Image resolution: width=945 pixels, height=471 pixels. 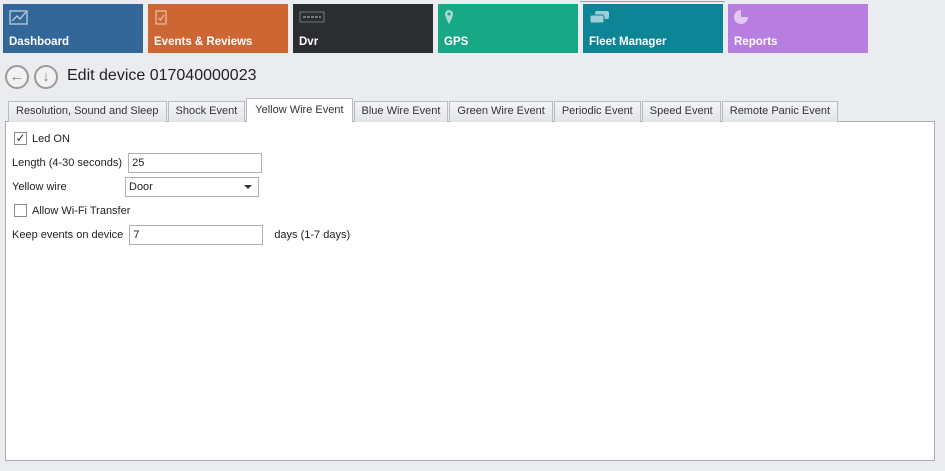 I want to click on tab-periodic-event: Periodic Event, so click(x=597, y=111).